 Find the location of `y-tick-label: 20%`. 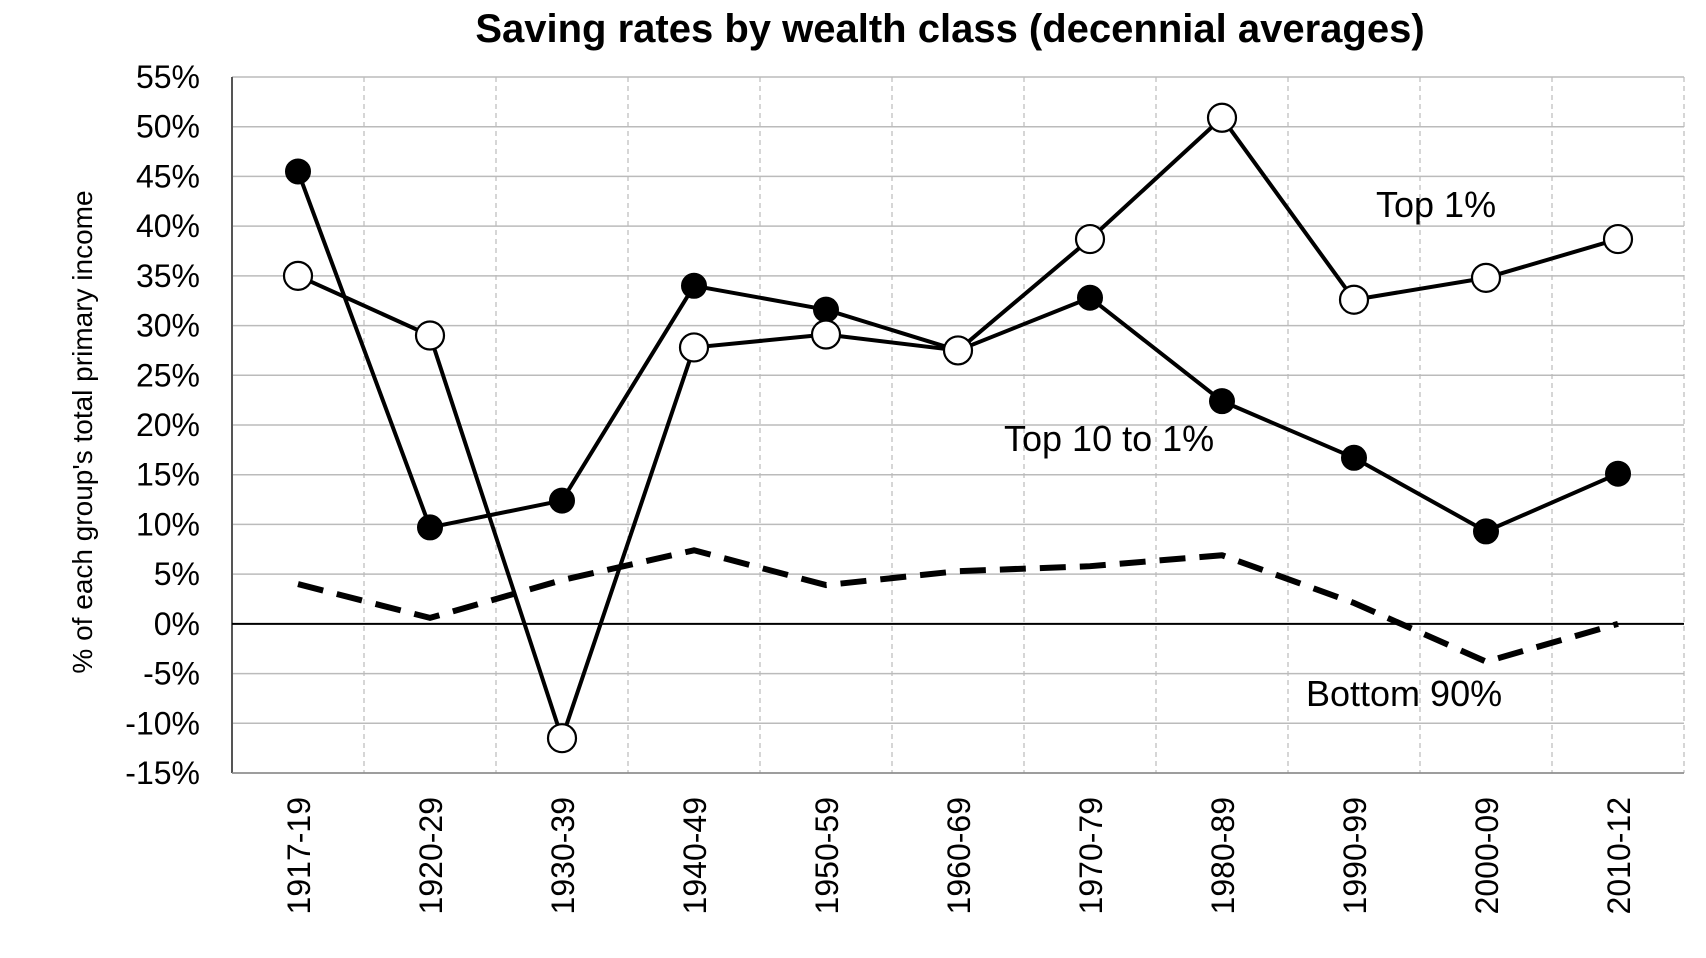

y-tick-label: 20% is located at coordinates (168, 425).